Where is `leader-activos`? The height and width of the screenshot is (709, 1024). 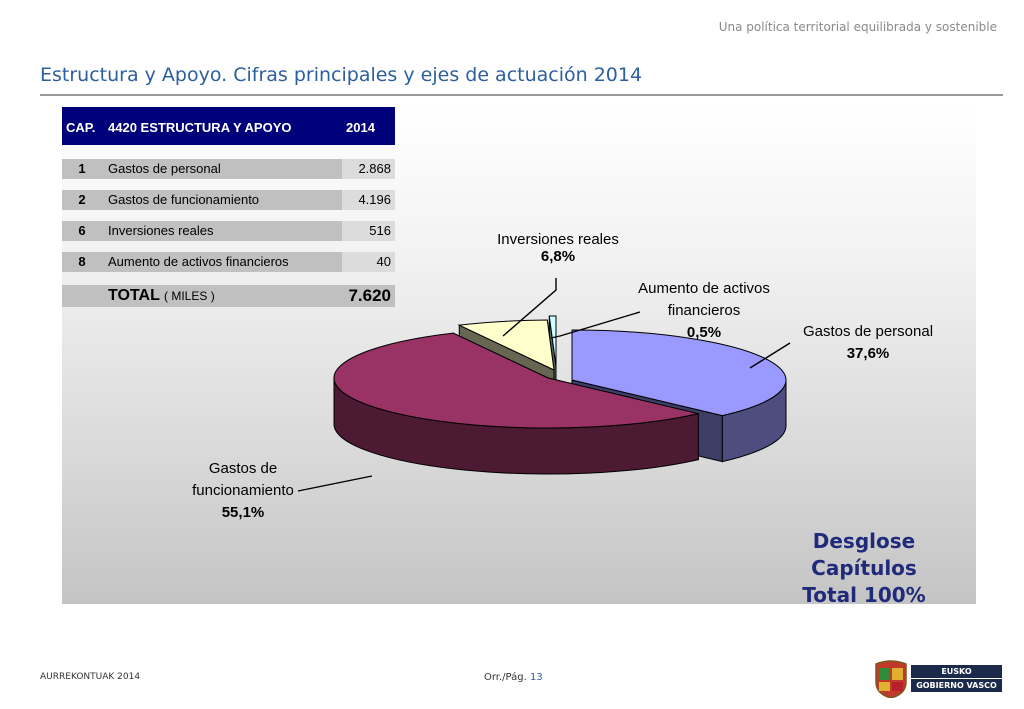 leader-activos is located at coordinates (595, 325).